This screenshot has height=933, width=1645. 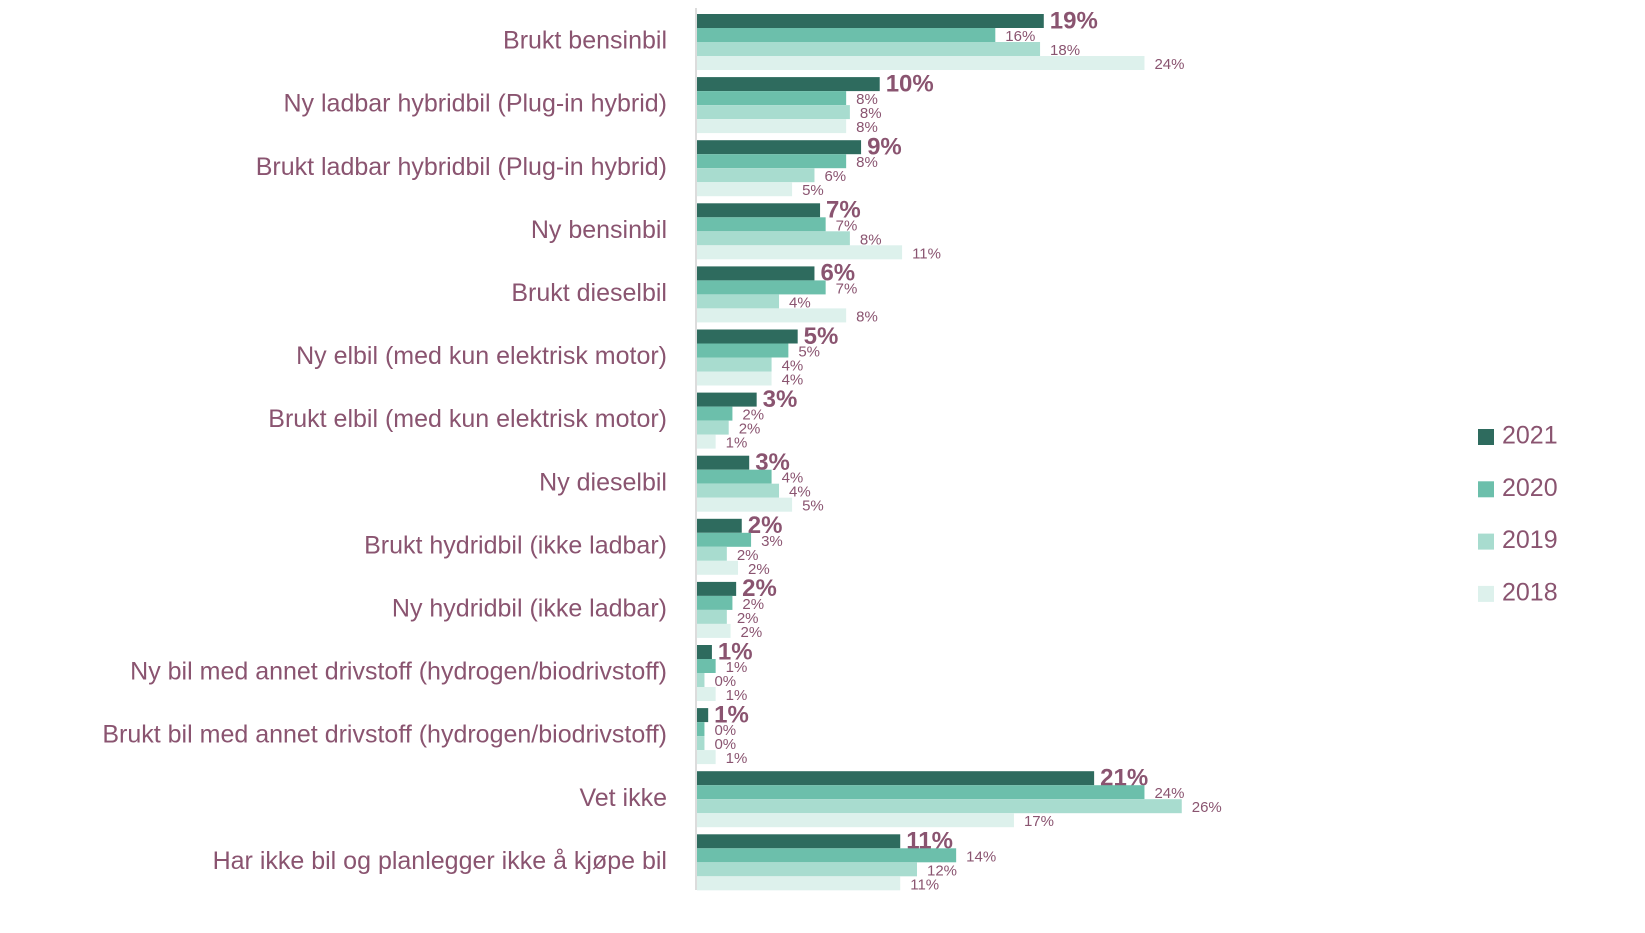 What do you see at coordinates (1039, 821) in the screenshot?
I see `data-label: 17%` at bounding box center [1039, 821].